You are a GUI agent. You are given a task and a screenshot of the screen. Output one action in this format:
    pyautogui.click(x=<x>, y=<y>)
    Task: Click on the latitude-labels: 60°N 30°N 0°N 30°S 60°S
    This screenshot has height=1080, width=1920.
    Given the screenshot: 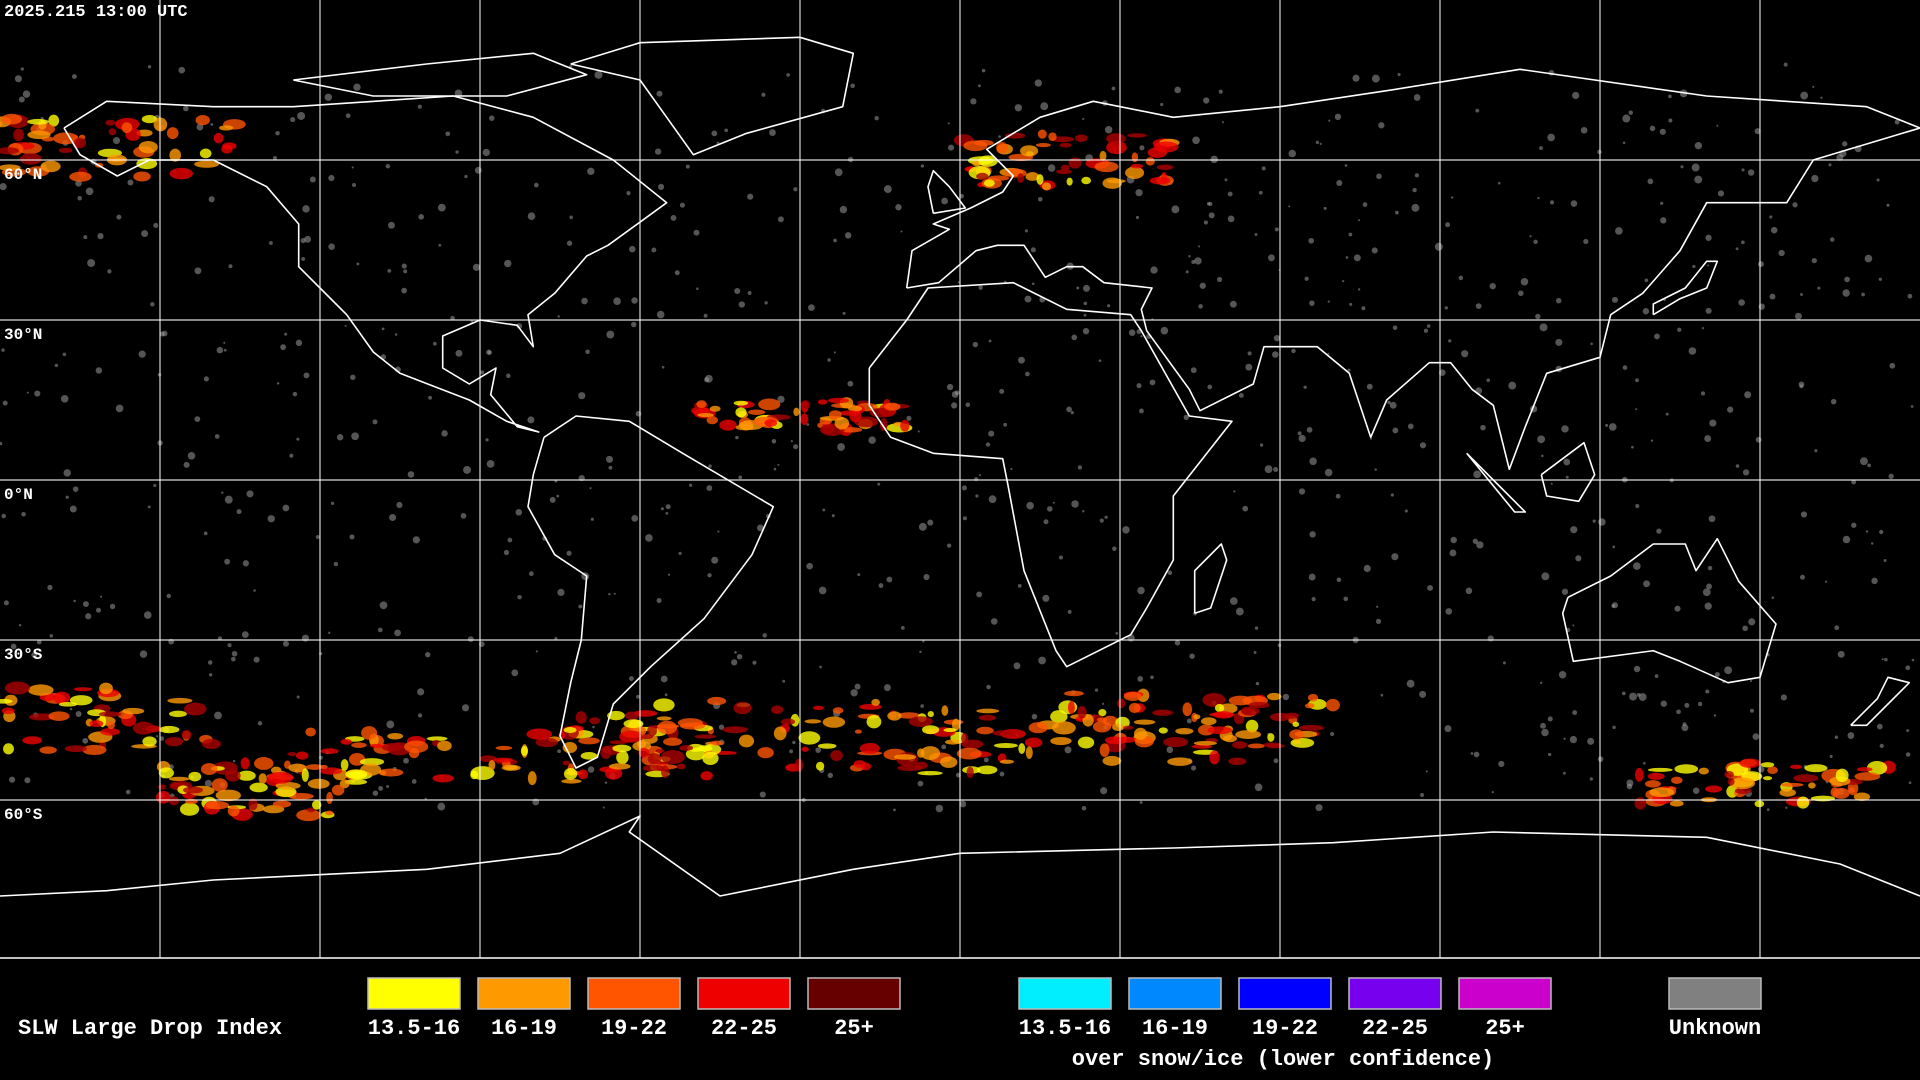 What is the action you would take?
    pyautogui.click(x=23, y=495)
    